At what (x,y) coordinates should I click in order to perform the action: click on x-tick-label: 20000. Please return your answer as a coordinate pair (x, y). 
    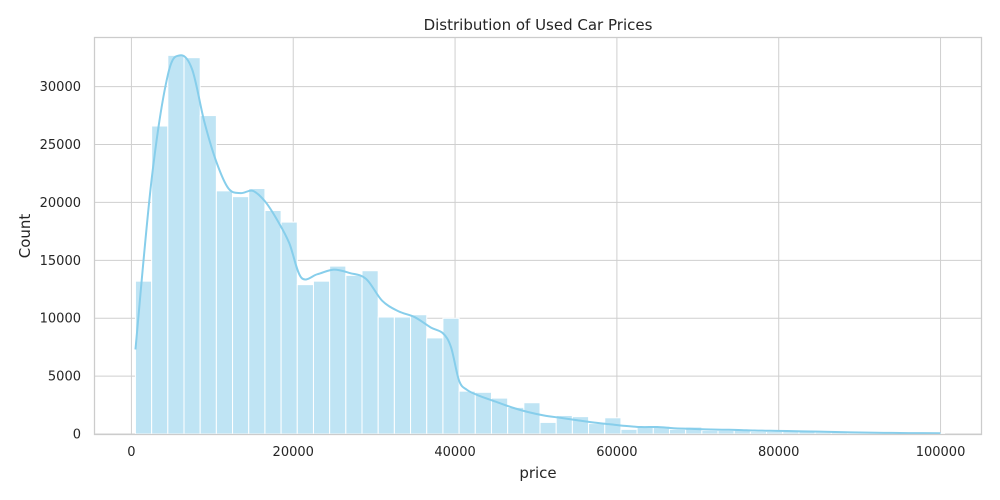
    Looking at the image, I should click on (293, 452).